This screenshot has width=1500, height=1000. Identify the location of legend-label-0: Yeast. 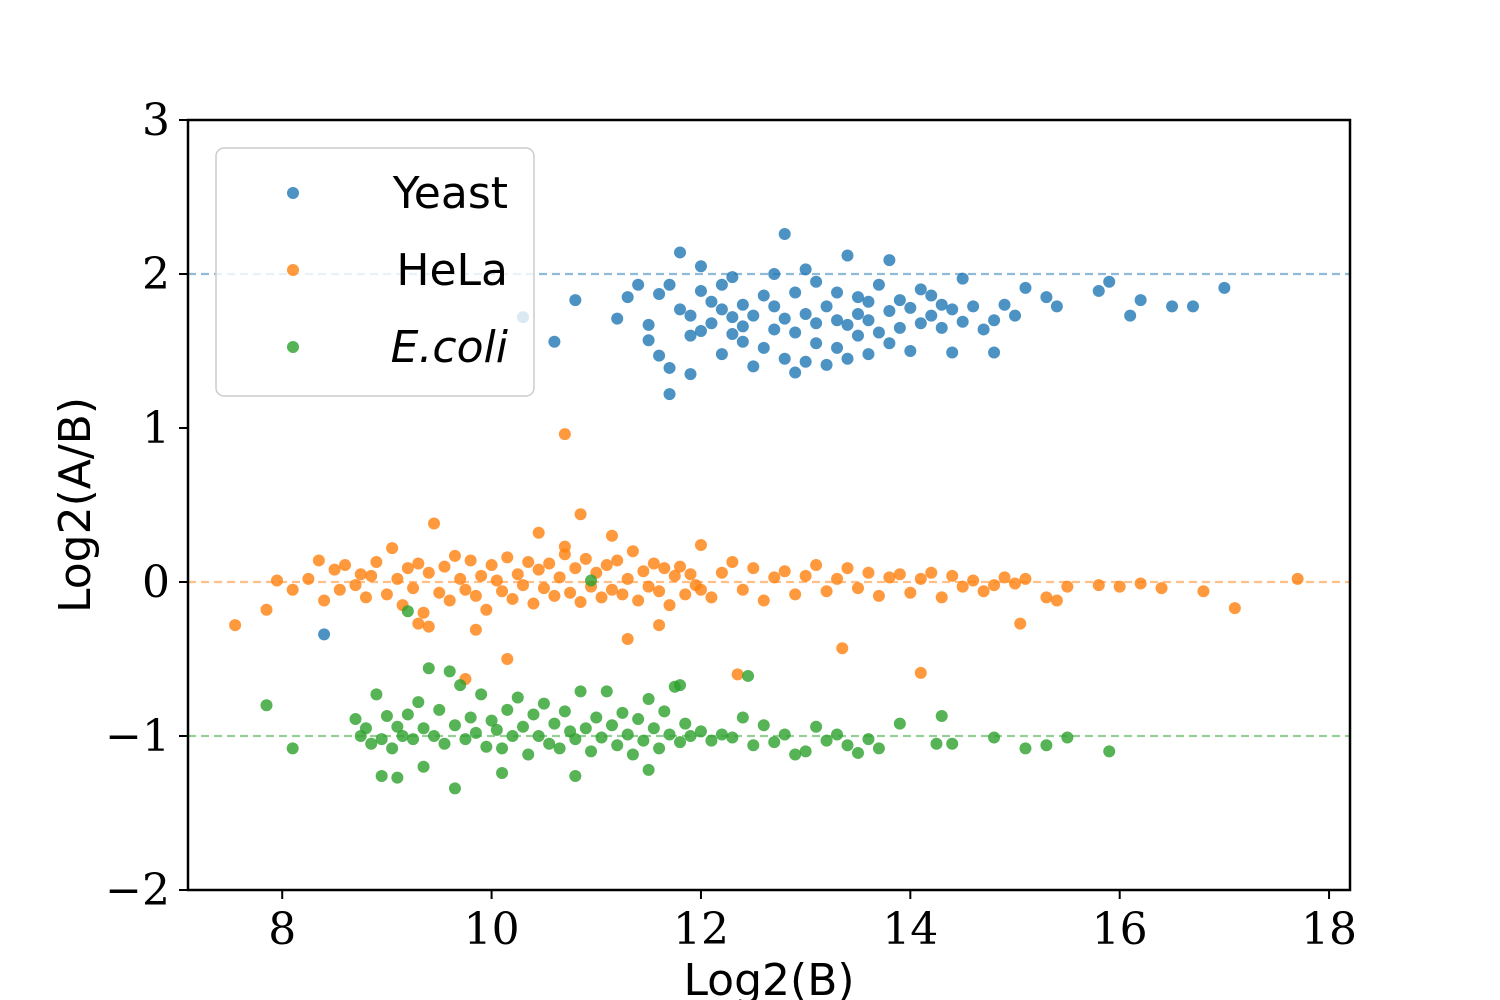
(450, 193).